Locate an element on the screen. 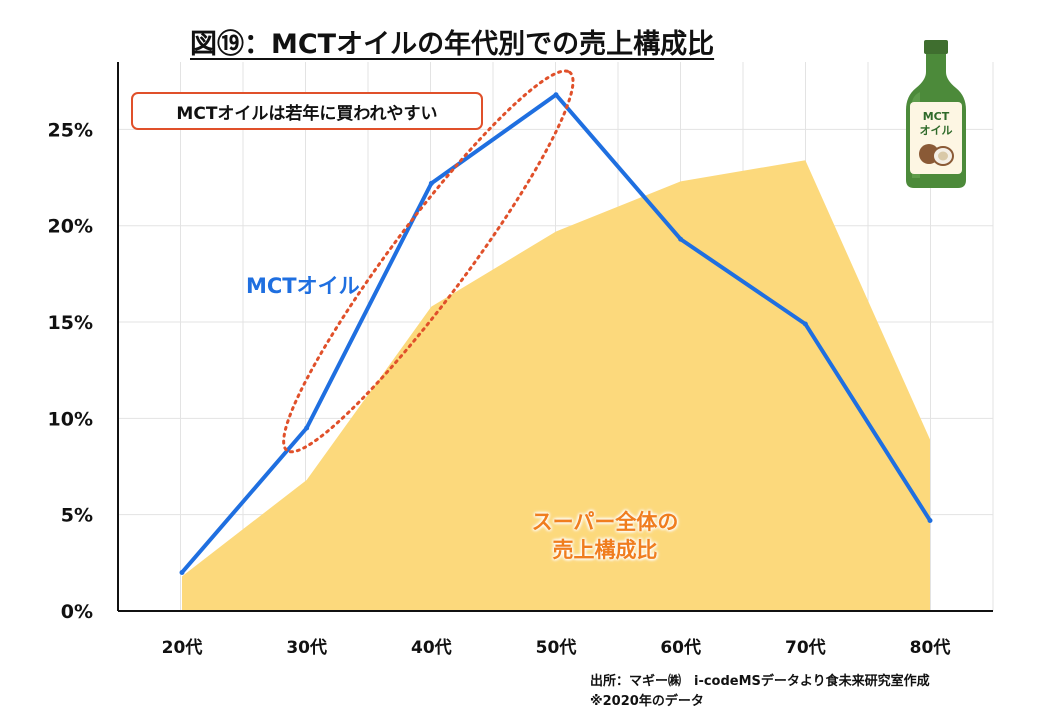 The image size is (1040, 720). series-label-mct: MCTオイル is located at coordinates (303, 286).